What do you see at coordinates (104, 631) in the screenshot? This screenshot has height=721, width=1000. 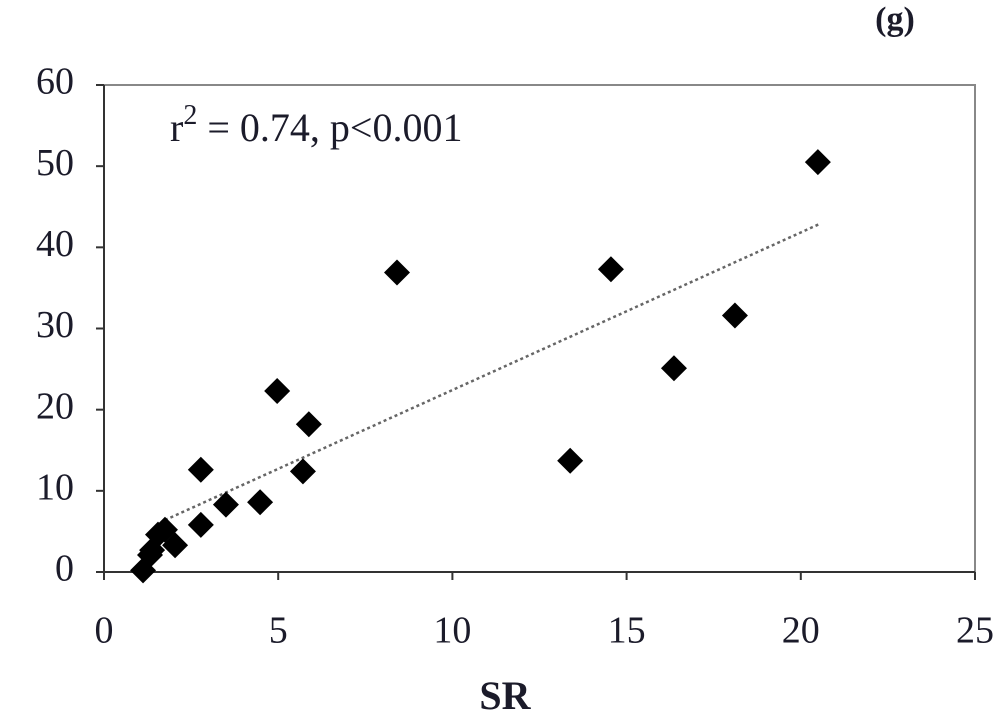 I see `x-tick-label: 0` at bounding box center [104, 631].